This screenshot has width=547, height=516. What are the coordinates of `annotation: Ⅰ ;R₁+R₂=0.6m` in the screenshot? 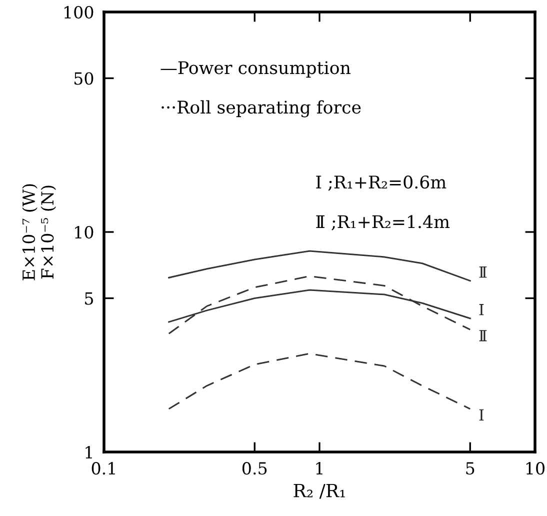 It's located at (381, 183).